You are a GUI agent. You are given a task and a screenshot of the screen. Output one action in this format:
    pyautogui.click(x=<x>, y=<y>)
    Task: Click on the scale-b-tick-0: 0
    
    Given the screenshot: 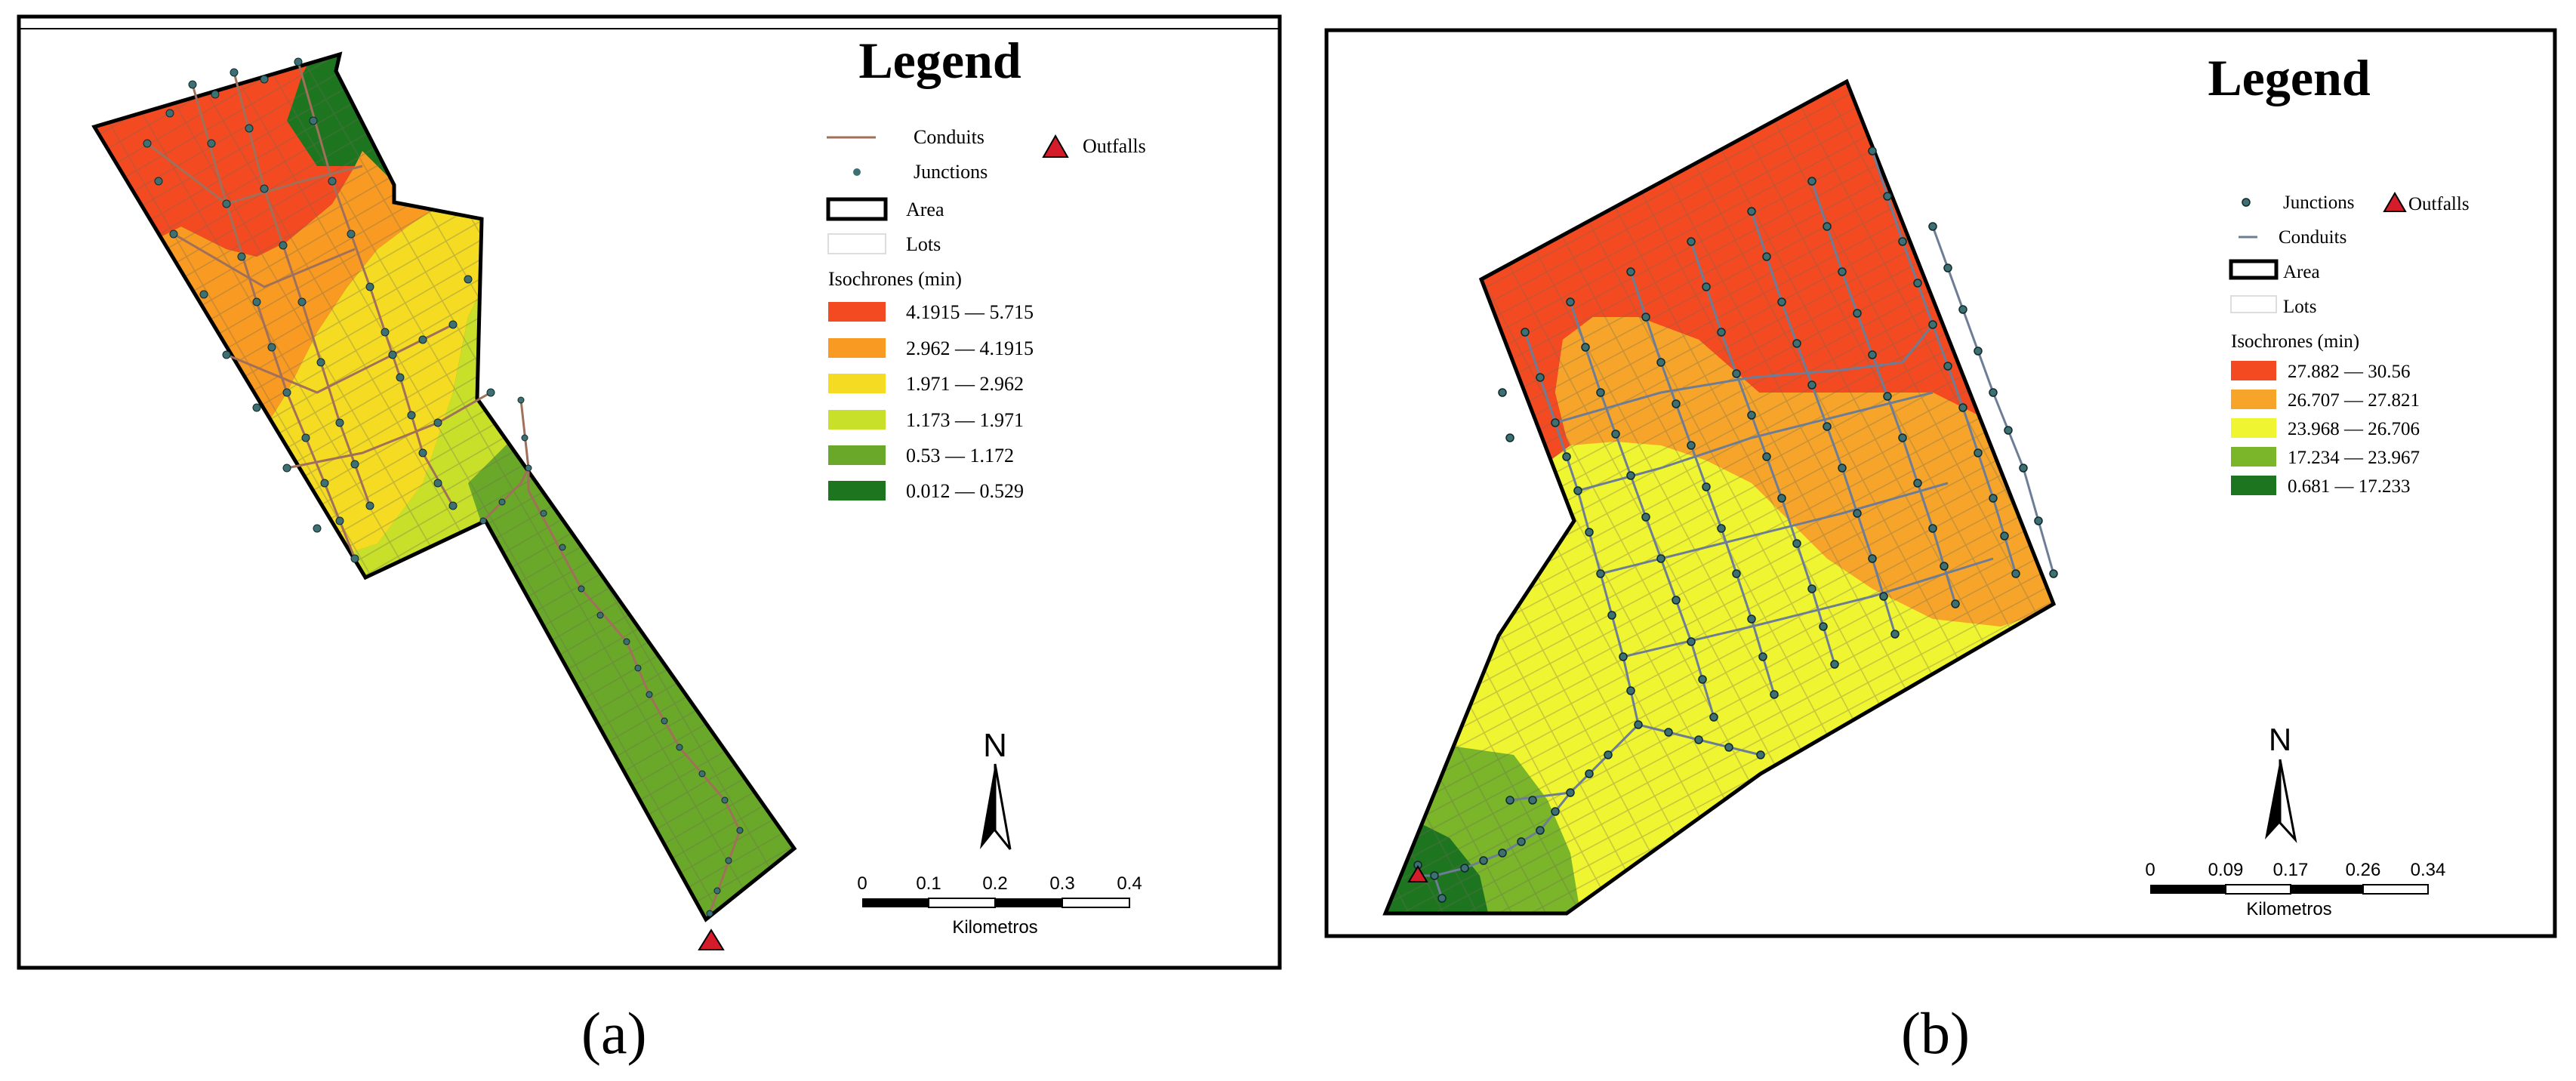 What is the action you would take?
    pyautogui.click(x=2150, y=870)
    